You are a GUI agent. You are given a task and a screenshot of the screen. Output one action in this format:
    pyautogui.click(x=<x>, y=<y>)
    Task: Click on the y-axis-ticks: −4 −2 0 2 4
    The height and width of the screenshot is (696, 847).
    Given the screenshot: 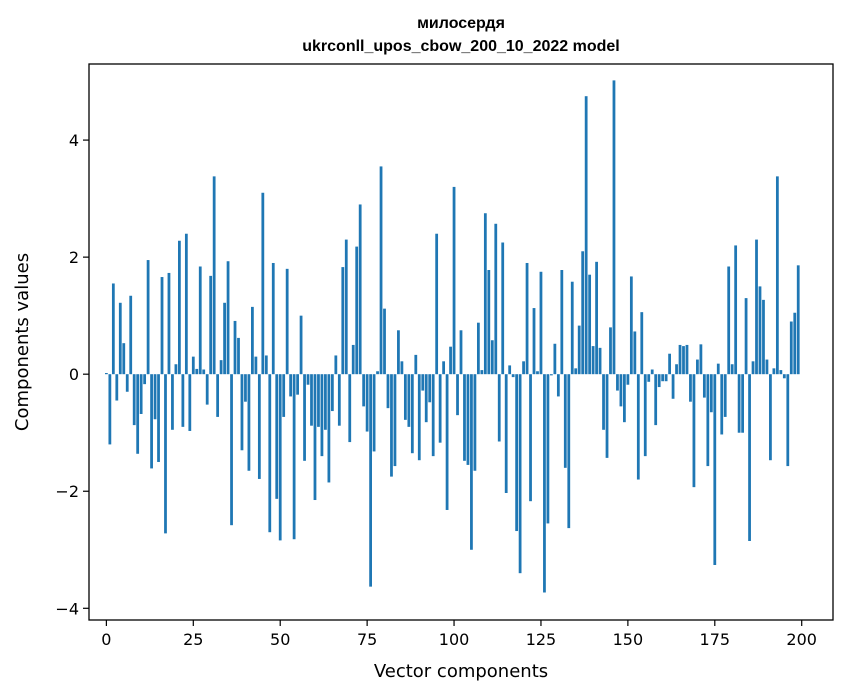 What is the action you would take?
    pyautogui.click(x=72, y=374)
    